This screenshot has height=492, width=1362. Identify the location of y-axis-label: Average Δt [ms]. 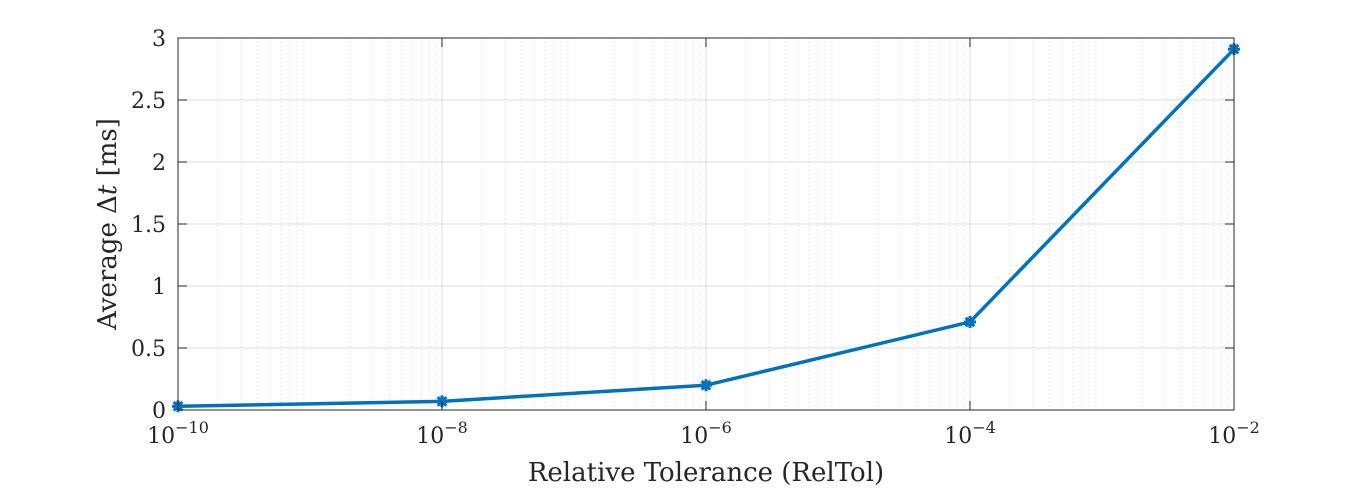
(108, 224).